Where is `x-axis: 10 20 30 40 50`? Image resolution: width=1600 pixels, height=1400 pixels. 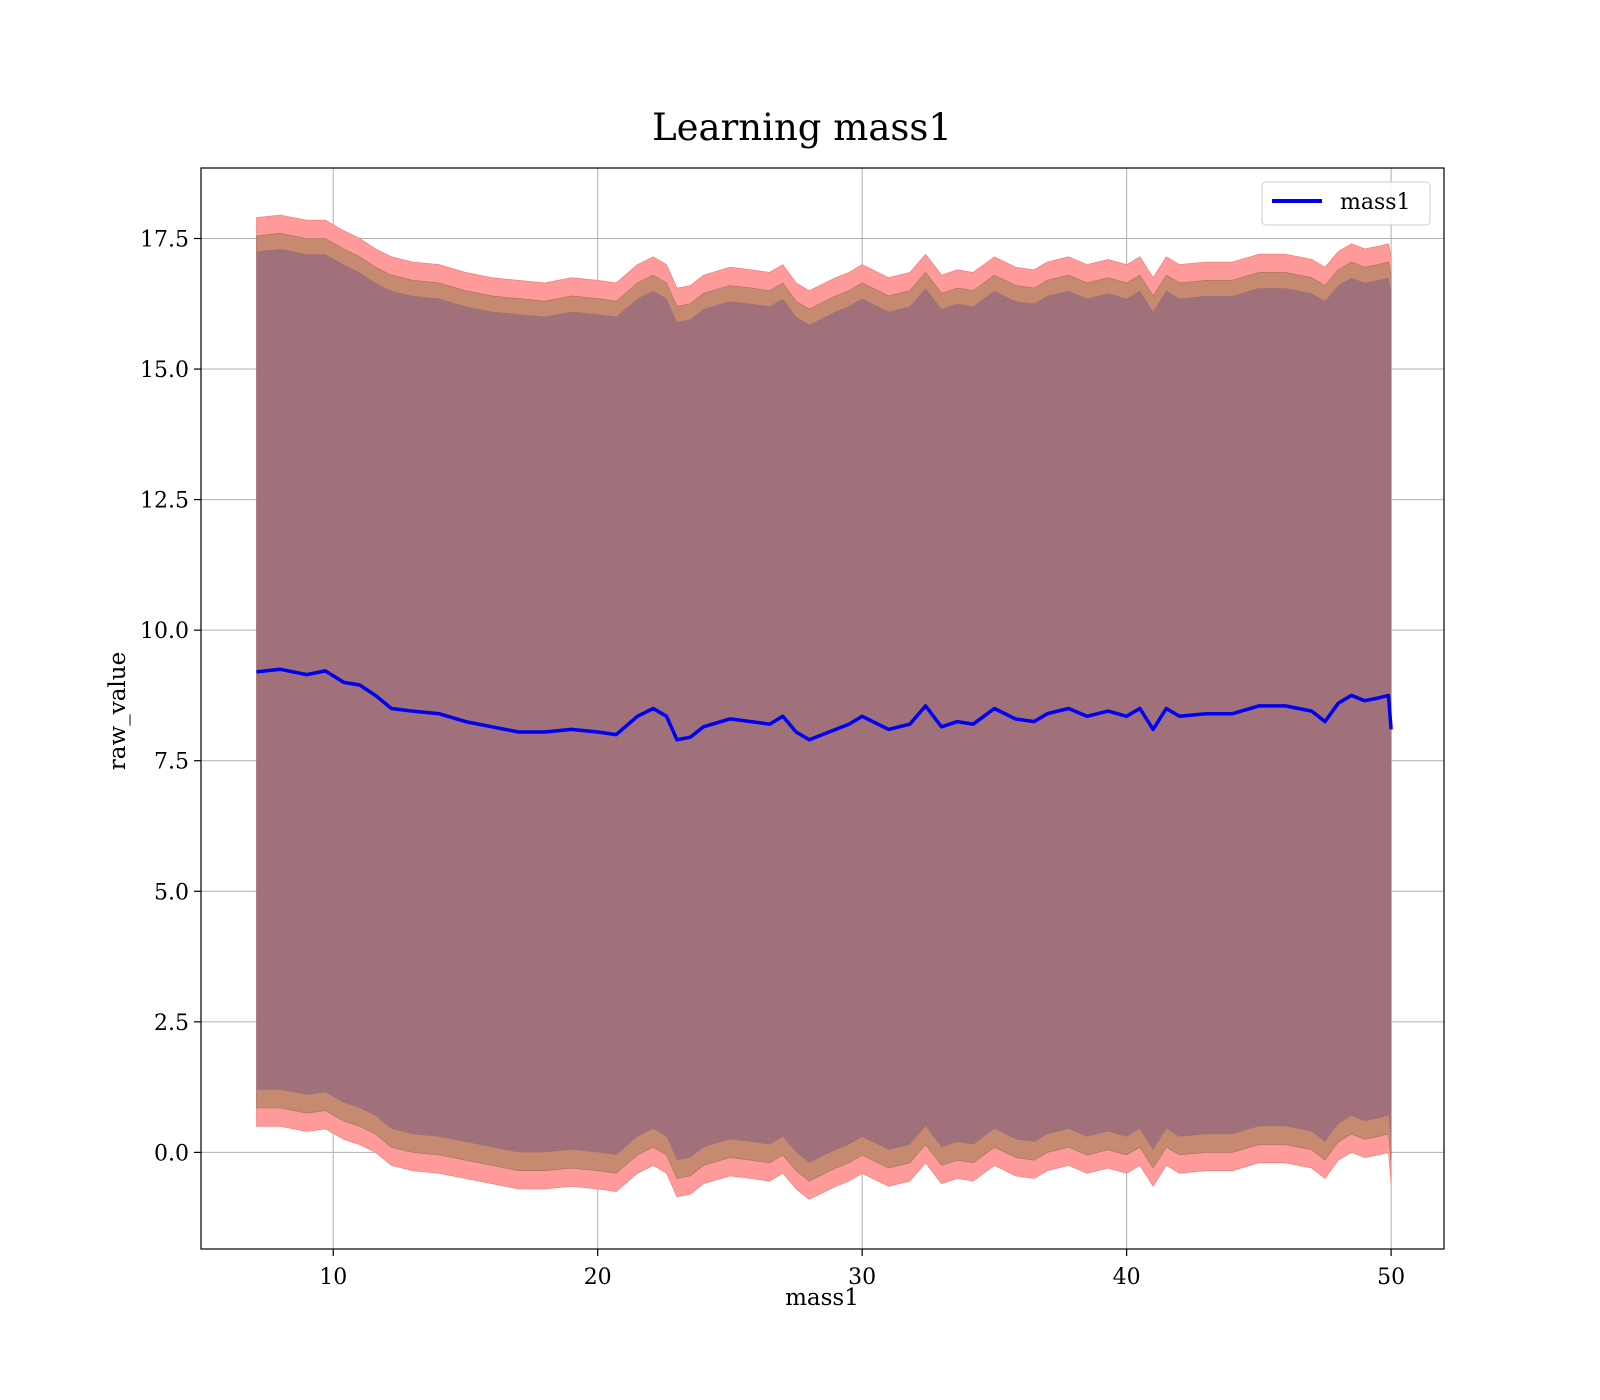
x-axis: 10 20 30 40 50 is located at coordinates (862, 1269).